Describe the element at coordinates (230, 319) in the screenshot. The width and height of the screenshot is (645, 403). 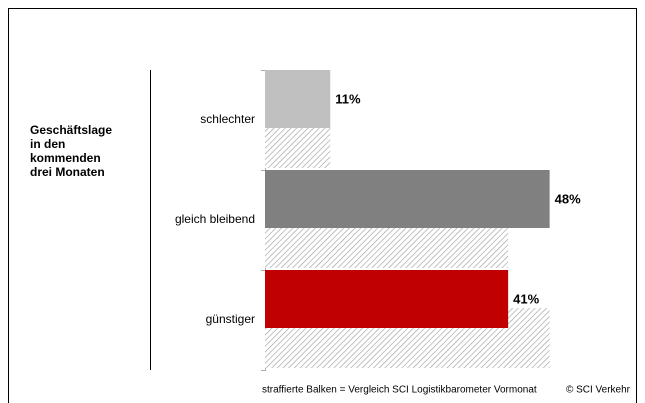
I see `category-label: günstiger` at that location.